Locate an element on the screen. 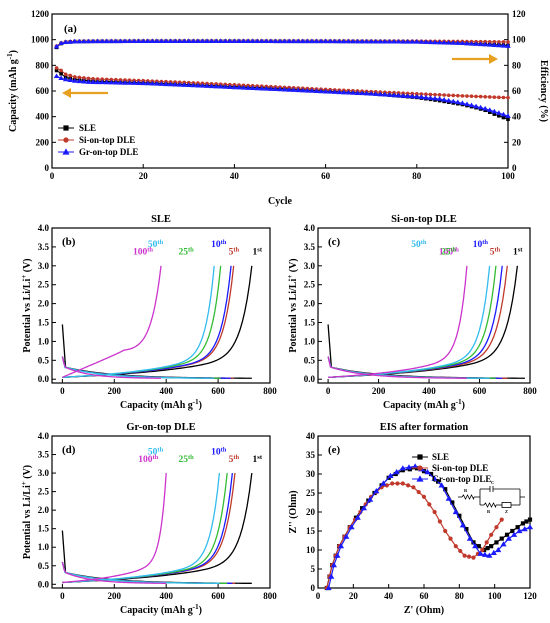  x-tick-label-b: 200 is located at coordinates (115, 391).